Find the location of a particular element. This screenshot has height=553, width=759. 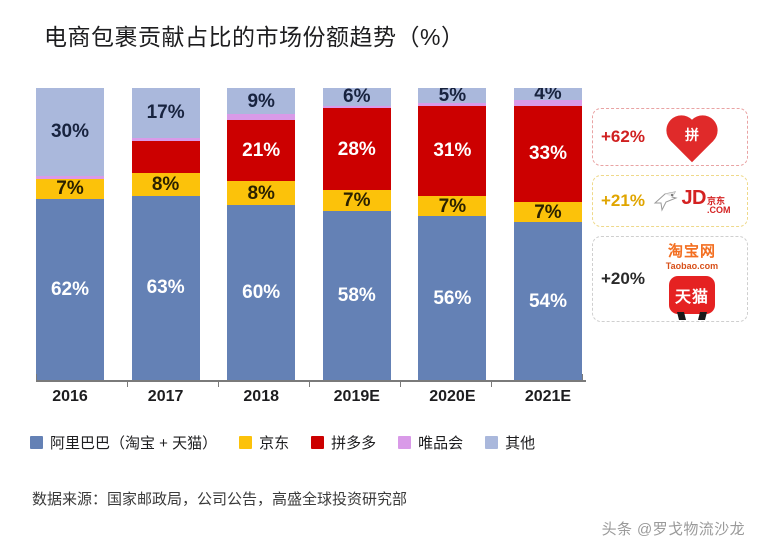

bar-segment-label: 5% is located at coordinates (452, 95).